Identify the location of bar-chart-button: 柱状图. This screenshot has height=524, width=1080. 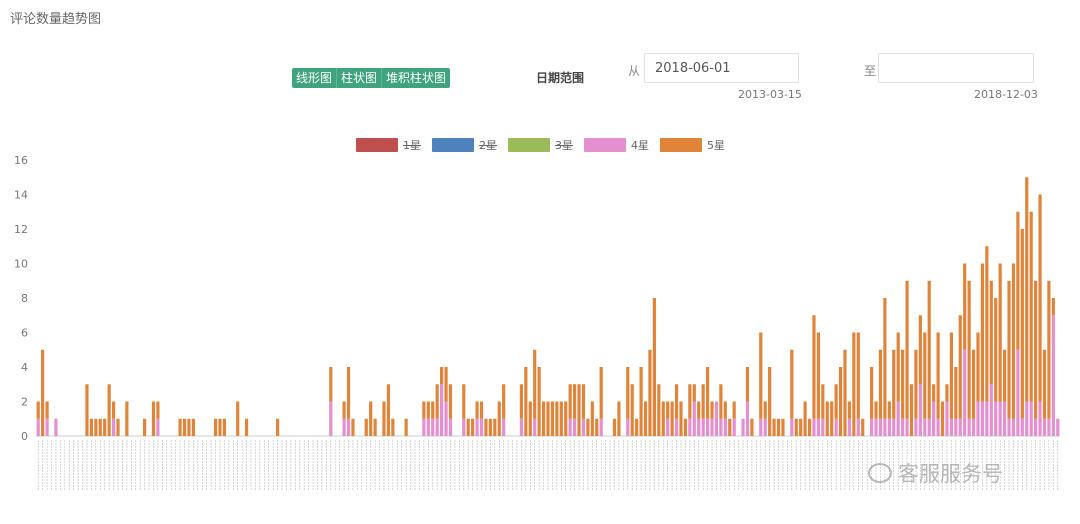
(358, 78).